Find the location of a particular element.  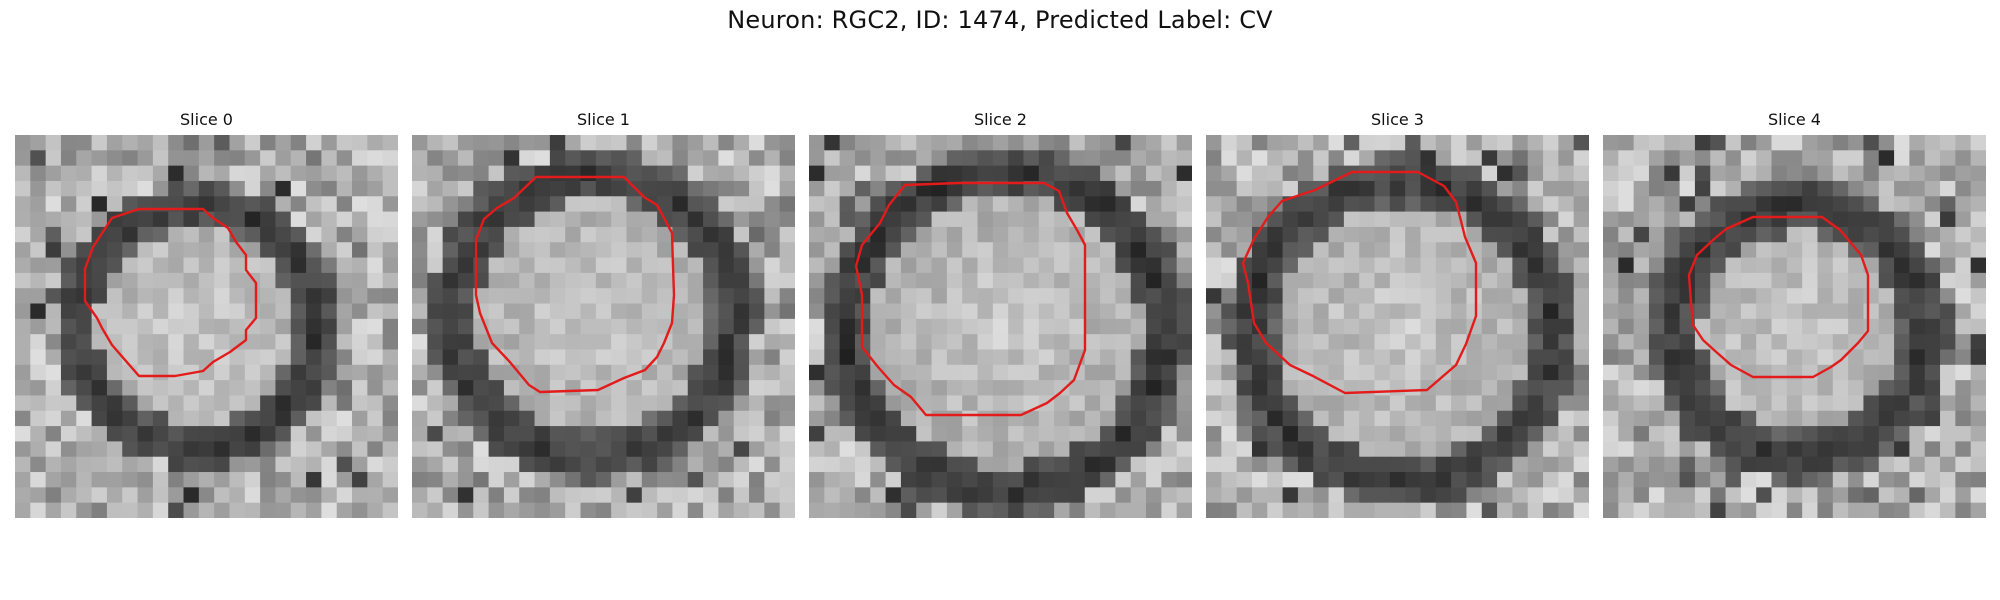

slice-panel-3: Slice 3 is located at coordinates (1397, 313).